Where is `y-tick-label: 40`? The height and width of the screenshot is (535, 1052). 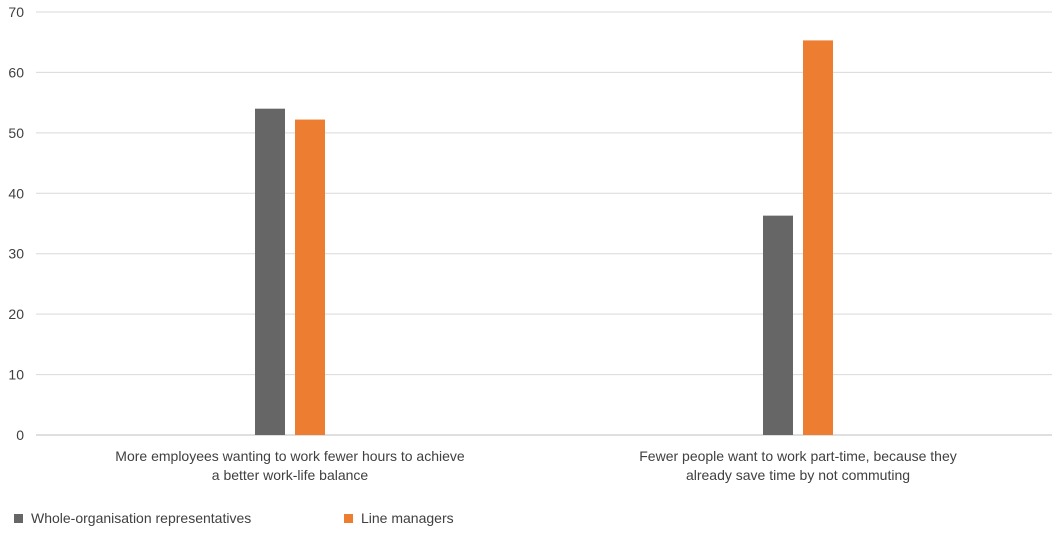
y-tick-label: 40 is located at coordinates (16, 193).